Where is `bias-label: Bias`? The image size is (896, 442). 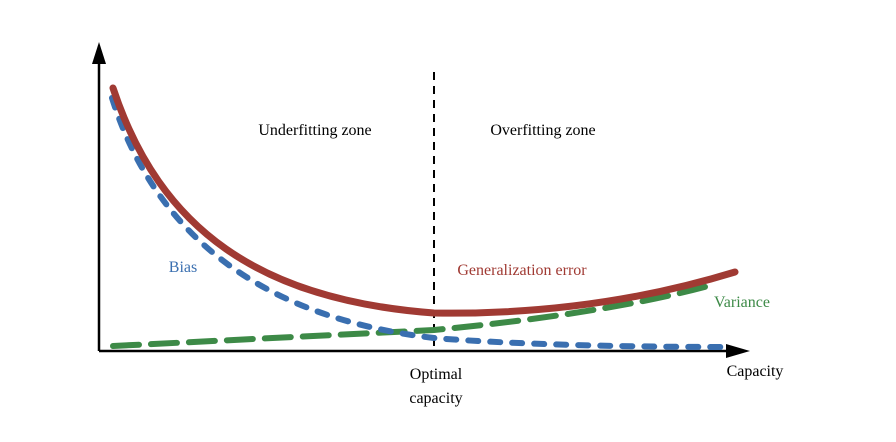 bias-label: Bias is located at coordinates (183, 267).